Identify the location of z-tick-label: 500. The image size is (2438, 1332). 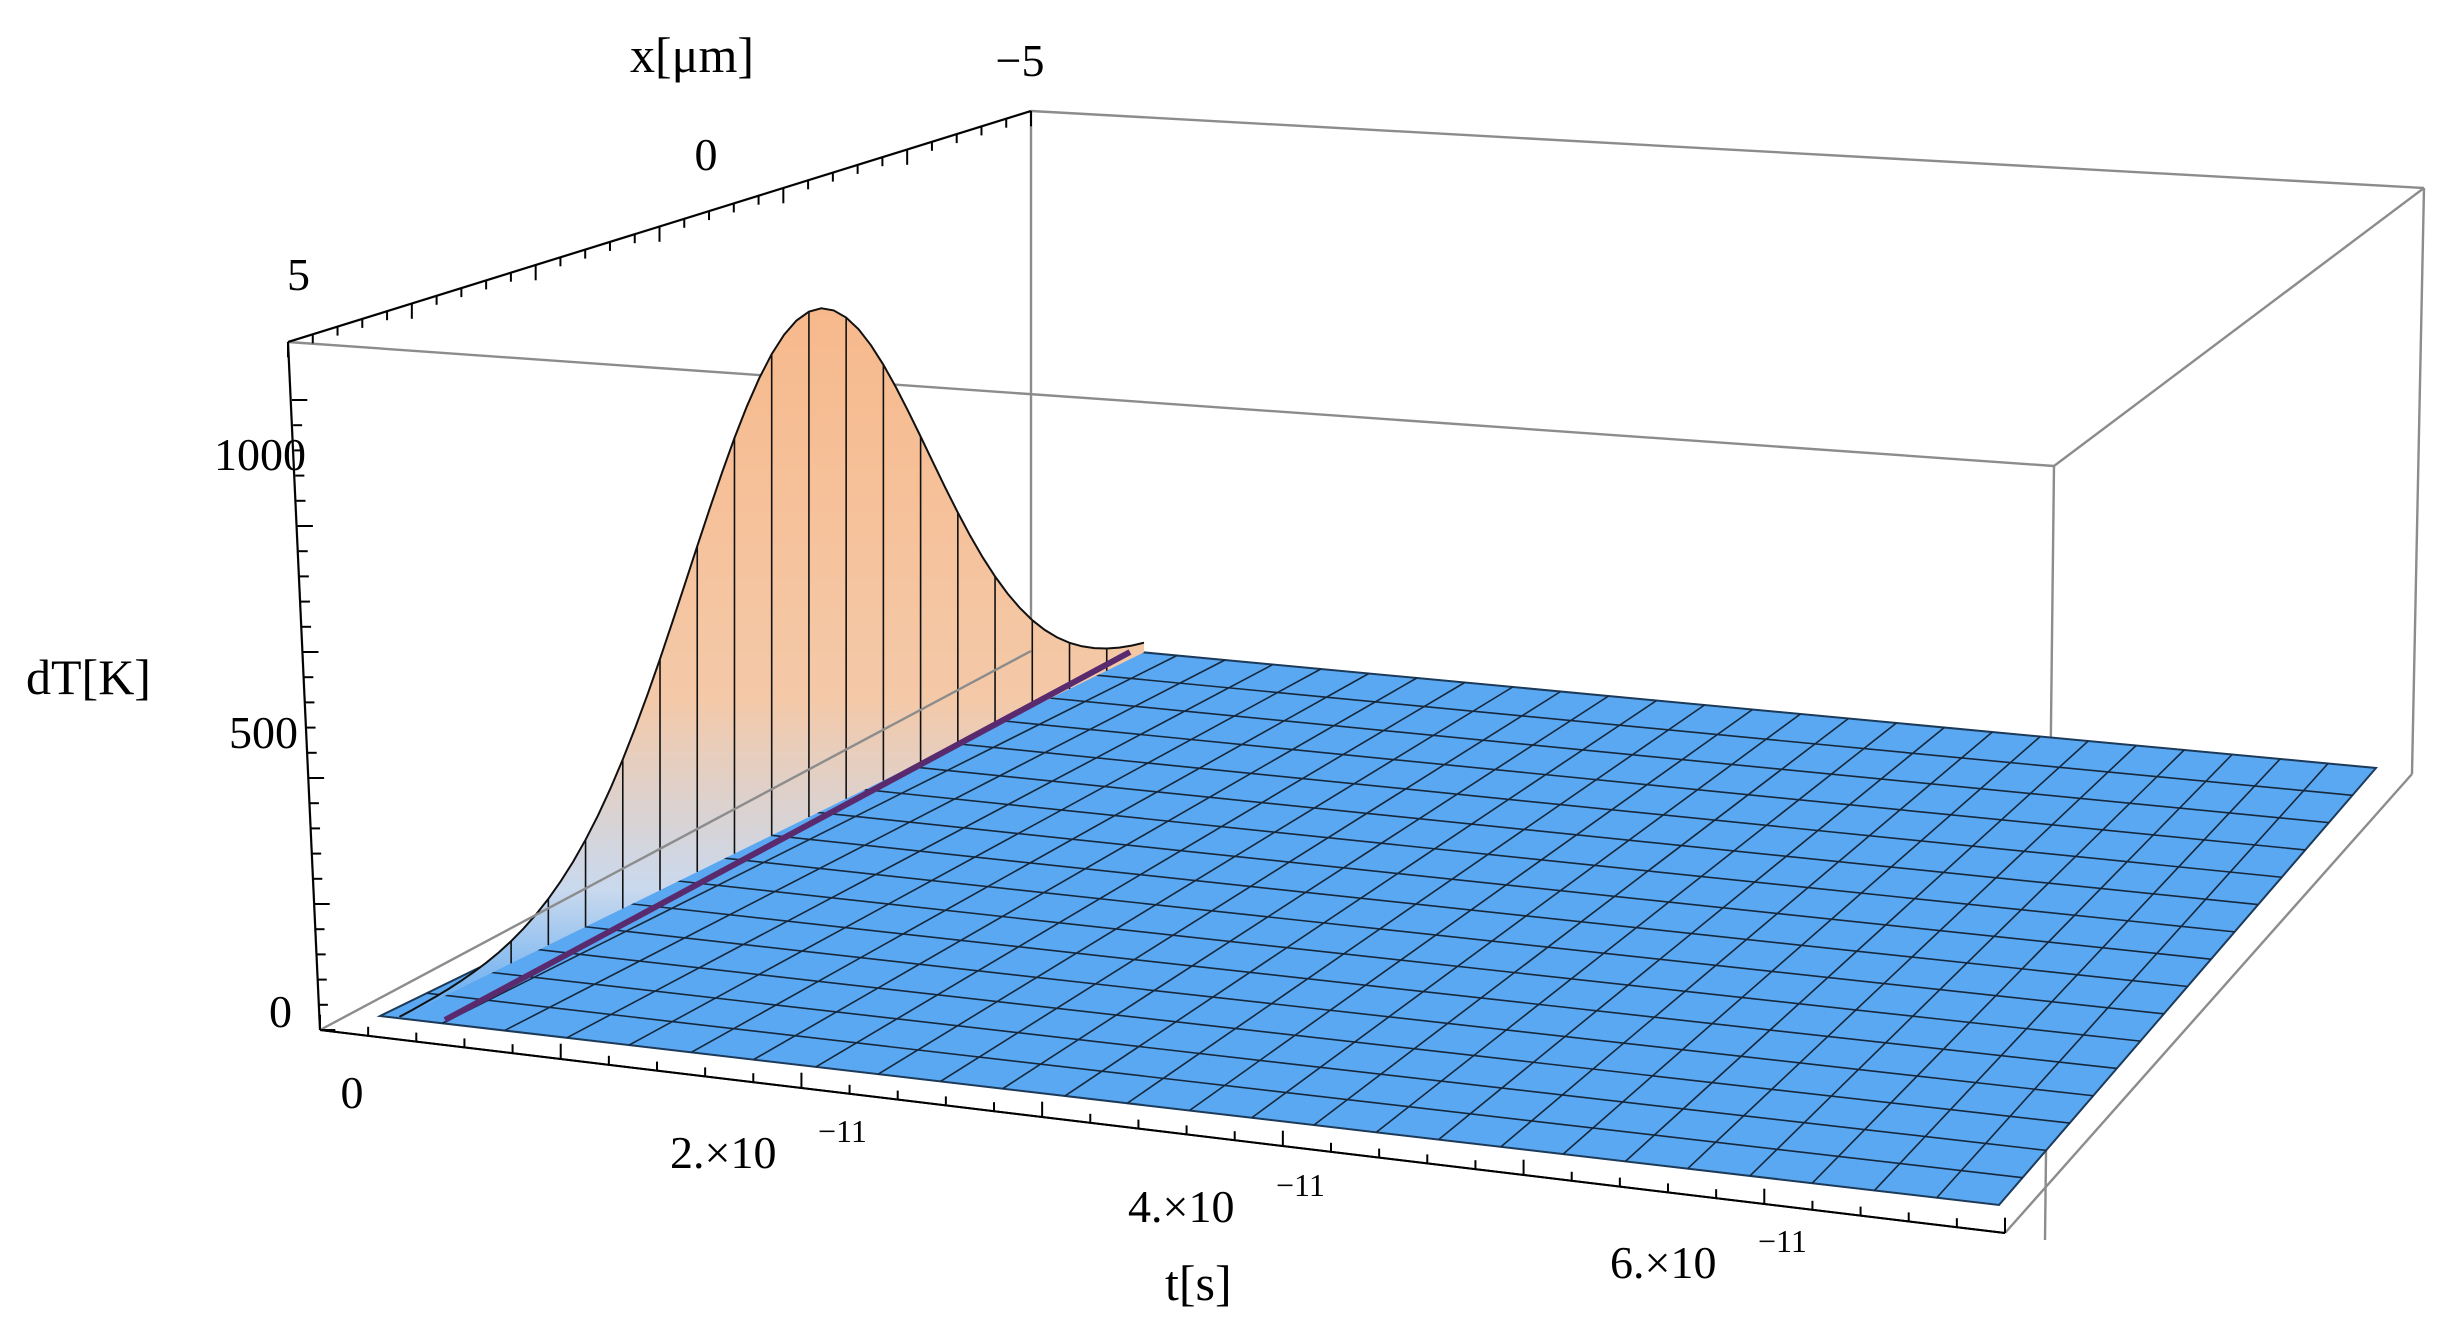
(263, 732).